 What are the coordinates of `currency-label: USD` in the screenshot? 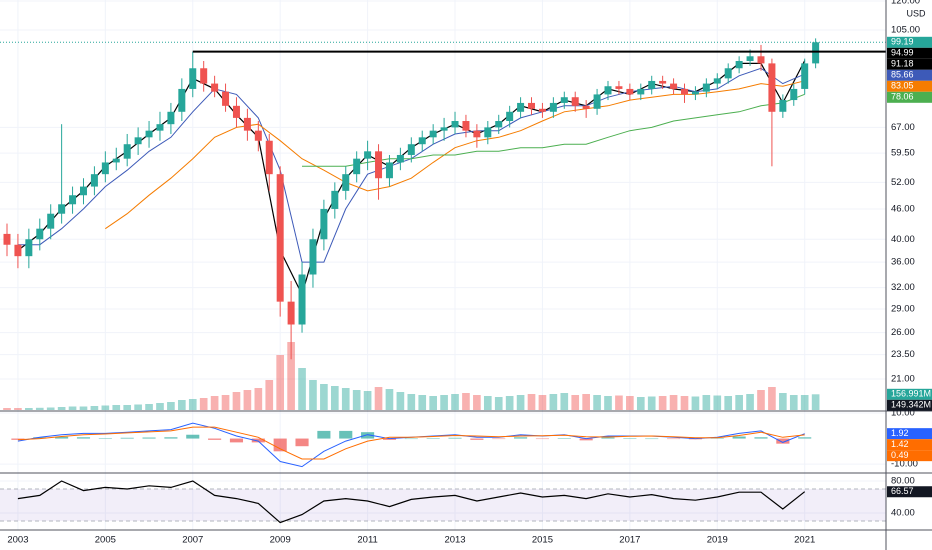 It's located at (916, 13).